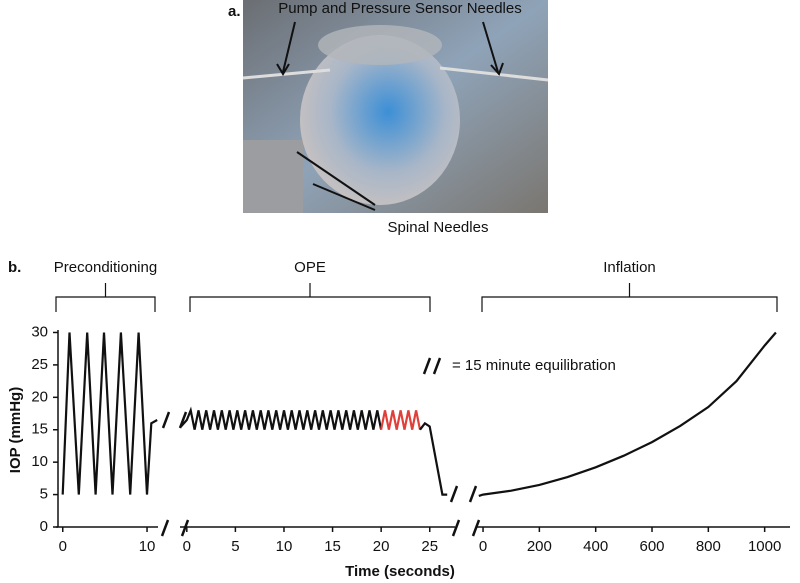 This screenshot has width=800, height=583. Describe the element at coordinates (44, 526) in the screenshot. I see `y-tick-label: 0` at that location.